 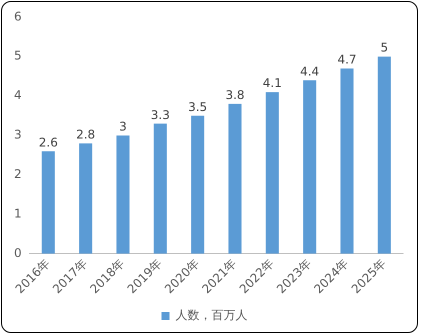 I want to click on y-tick-label: 5, so click(x=18, y=55).